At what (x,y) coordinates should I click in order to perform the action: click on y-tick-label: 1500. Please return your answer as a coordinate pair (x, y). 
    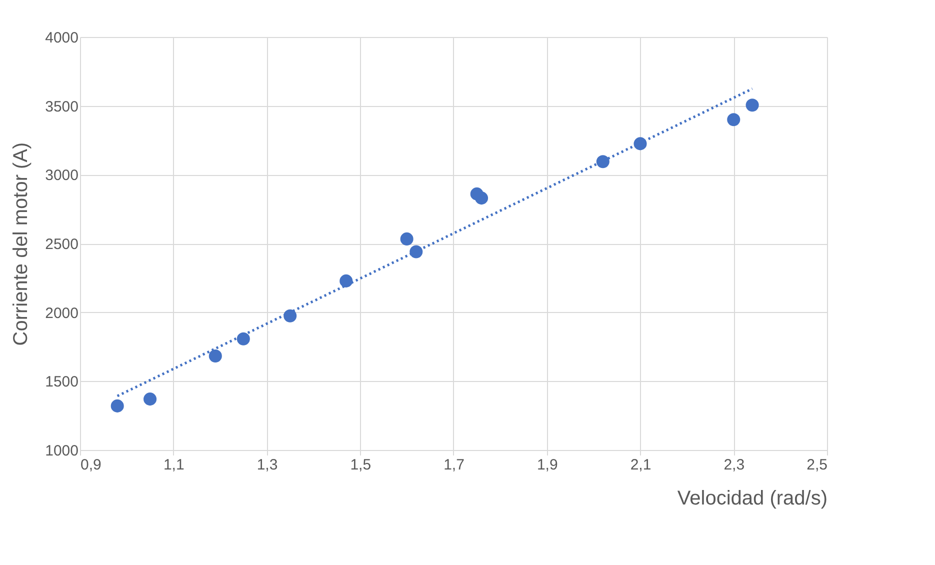
    Looking at the image, I should click on (61, 382).